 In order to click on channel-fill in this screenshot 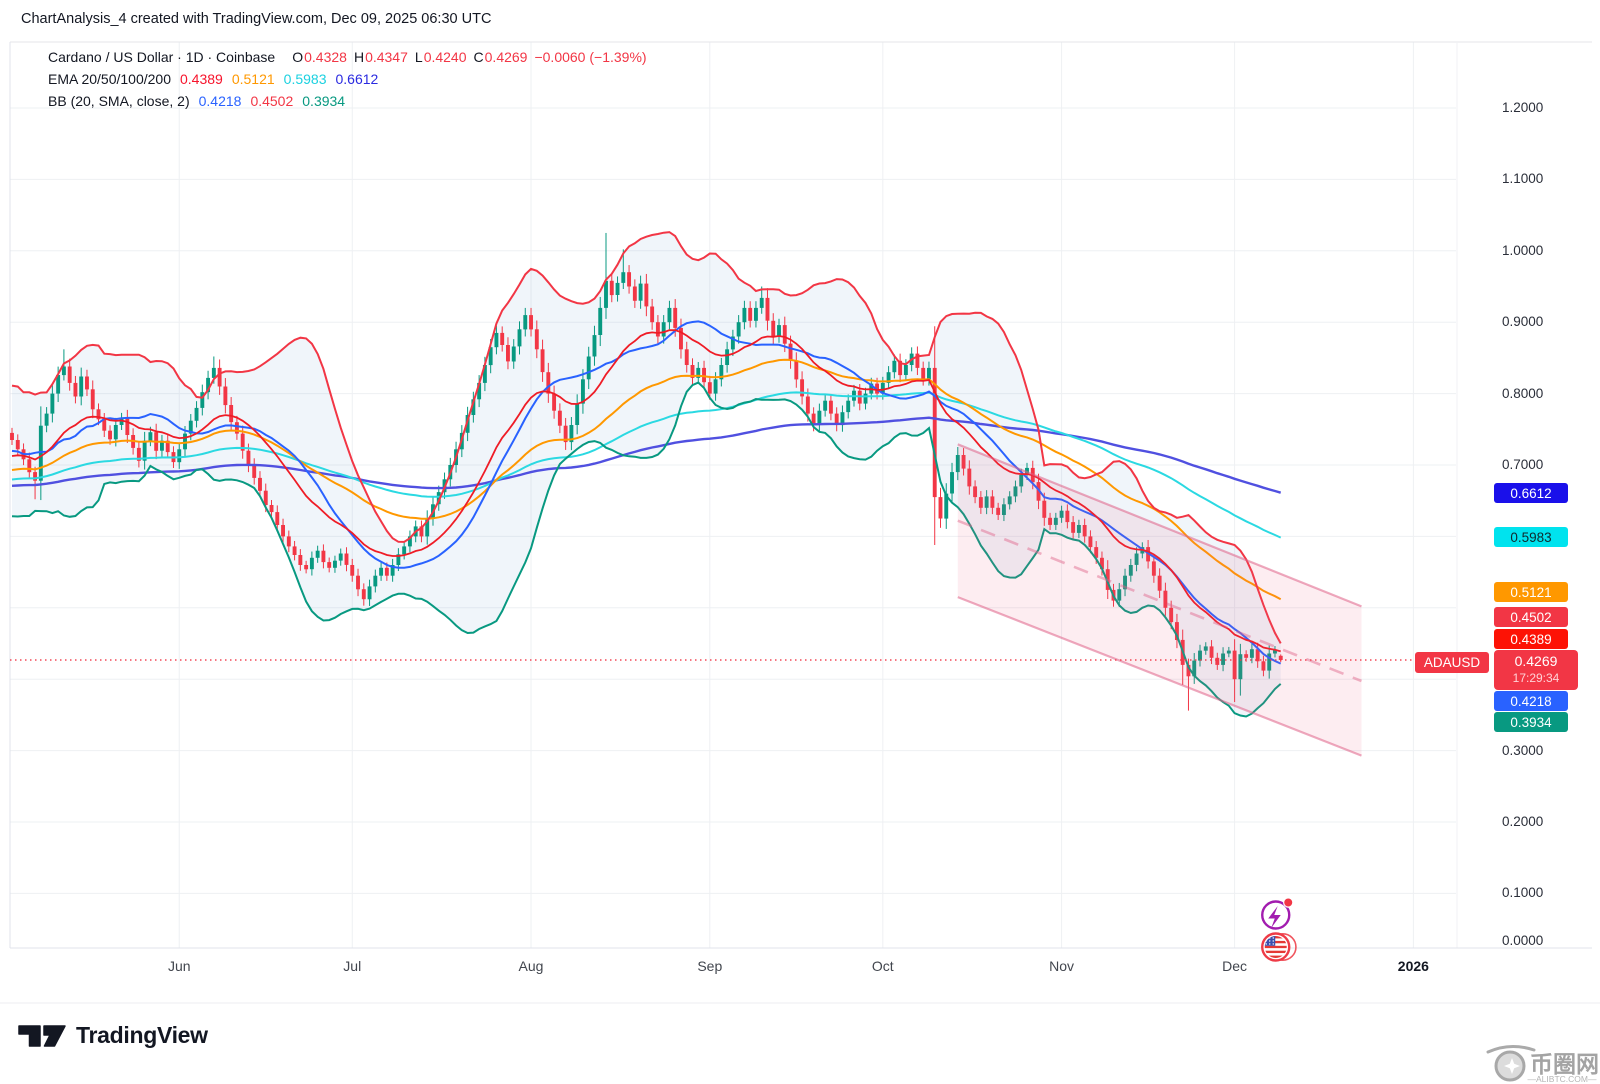, I will do `click(1159, 600)`.